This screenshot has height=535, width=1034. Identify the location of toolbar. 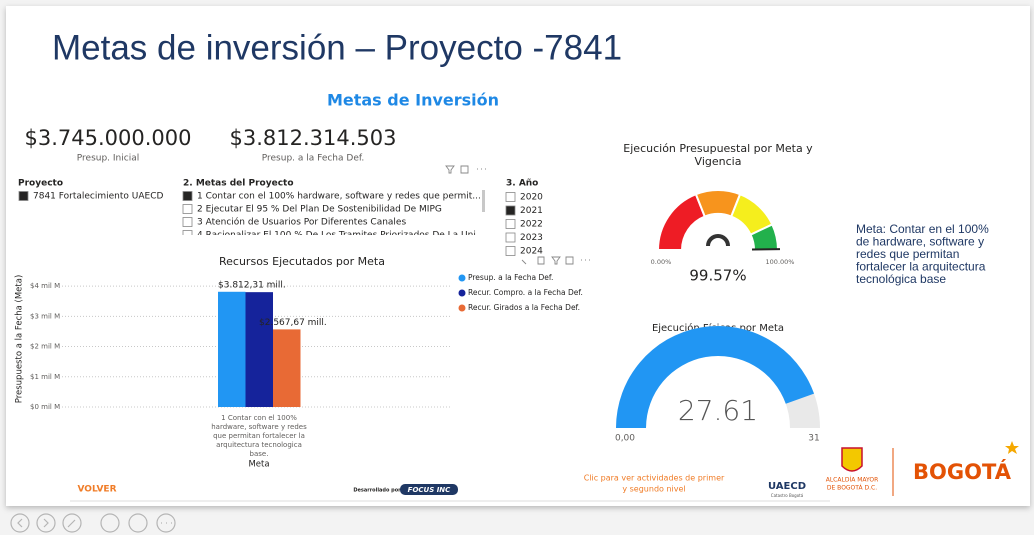
(93, 523).